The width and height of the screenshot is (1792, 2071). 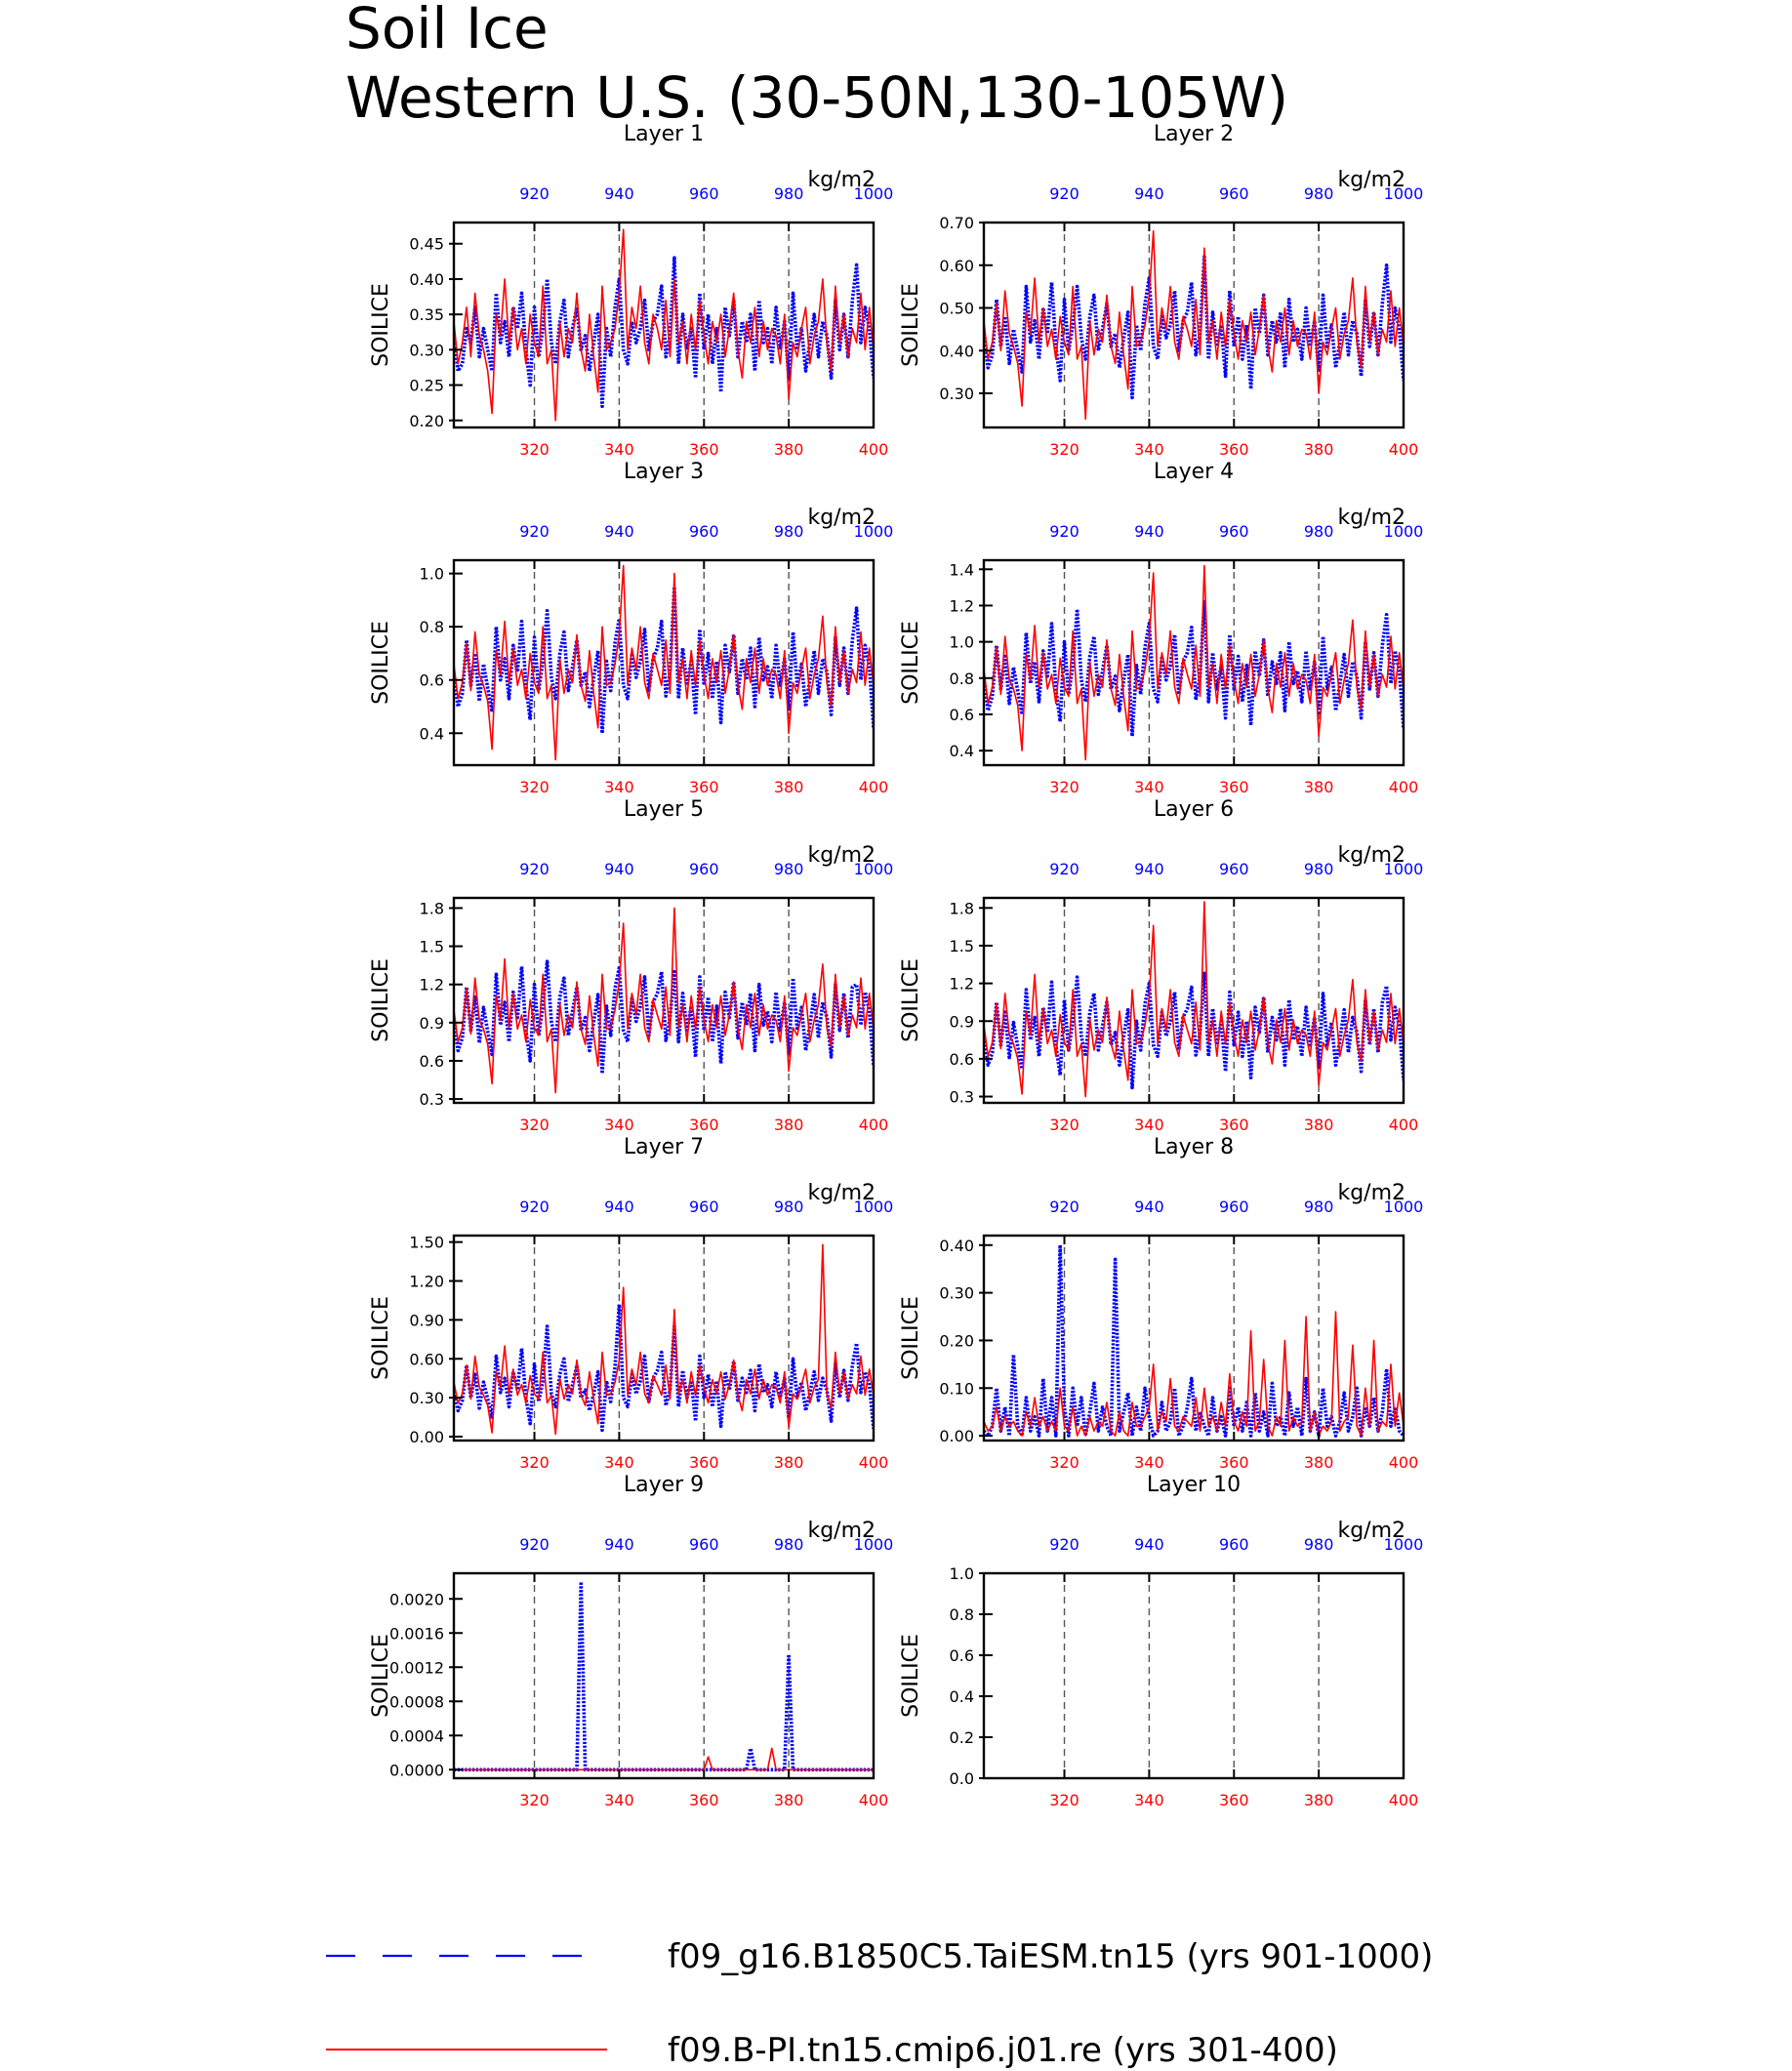 What do you see at coordinates (962, 984) in the screenshot?
I see `y-tick-label: 1.2` at bounding box center [962, 984].